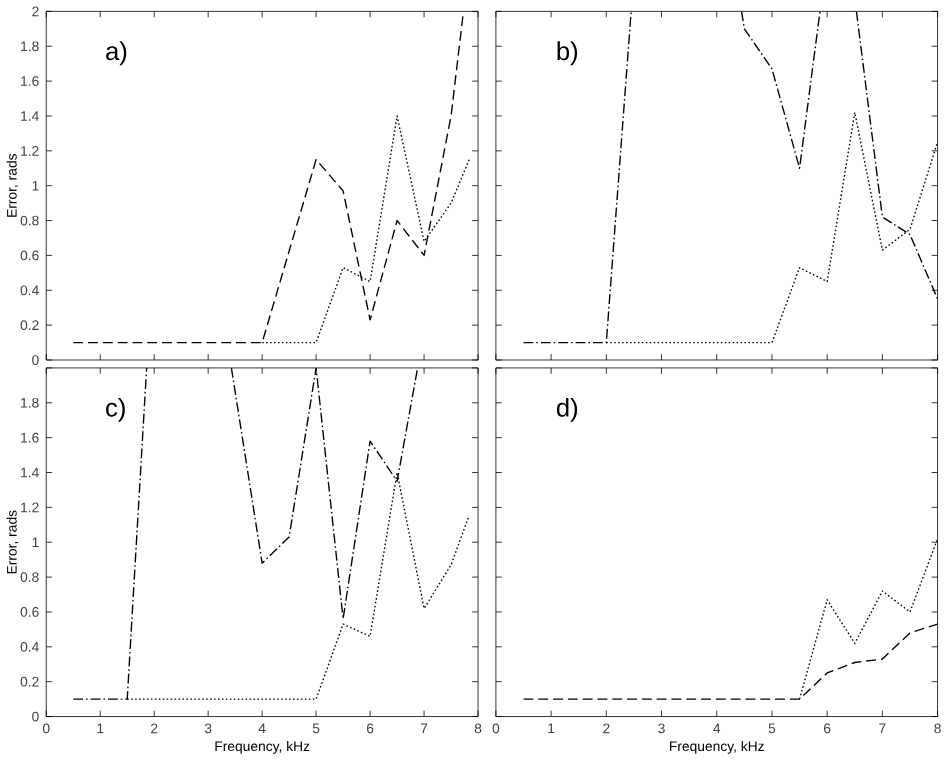  I want to click on text: c), so click(115, 409).